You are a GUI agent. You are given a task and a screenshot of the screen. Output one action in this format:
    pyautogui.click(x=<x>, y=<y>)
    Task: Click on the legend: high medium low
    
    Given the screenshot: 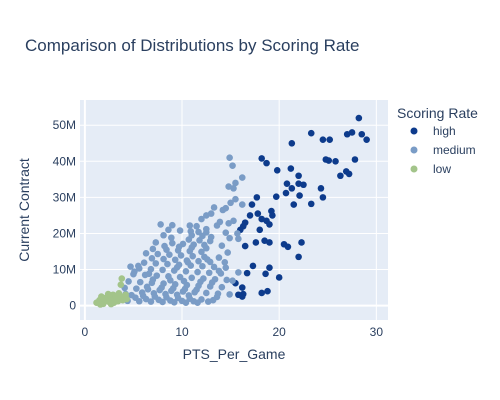 What is the action you would take?
    pyautogui.click(x=443, y=150)
    